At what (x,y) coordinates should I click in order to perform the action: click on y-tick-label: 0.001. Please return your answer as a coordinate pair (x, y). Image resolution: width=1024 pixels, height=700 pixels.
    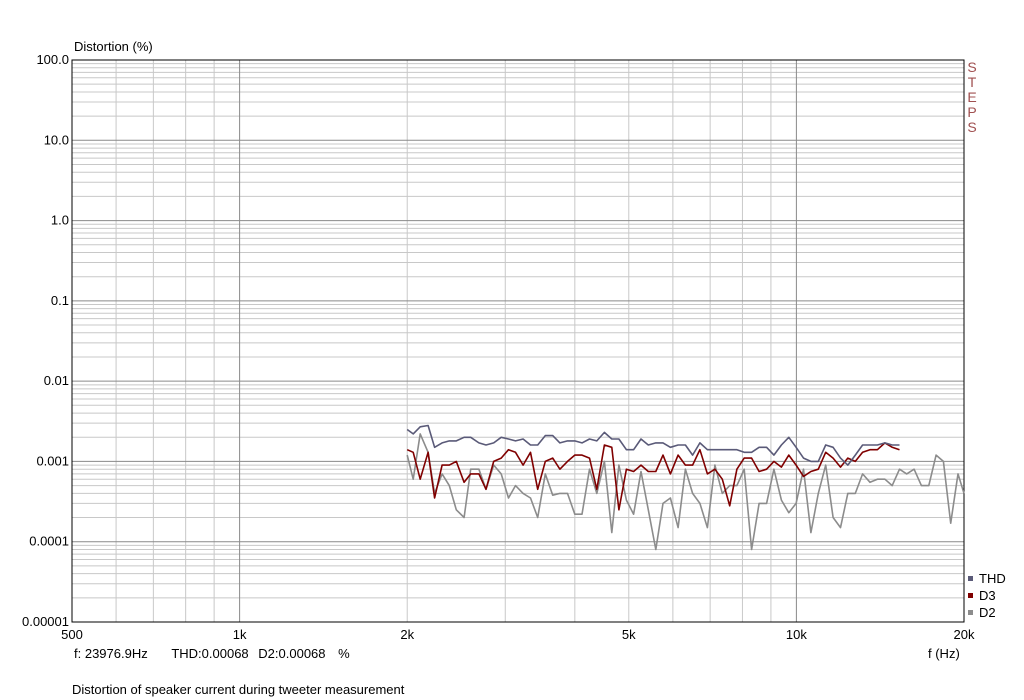
    Looking at the image, I should click on (52, 460).